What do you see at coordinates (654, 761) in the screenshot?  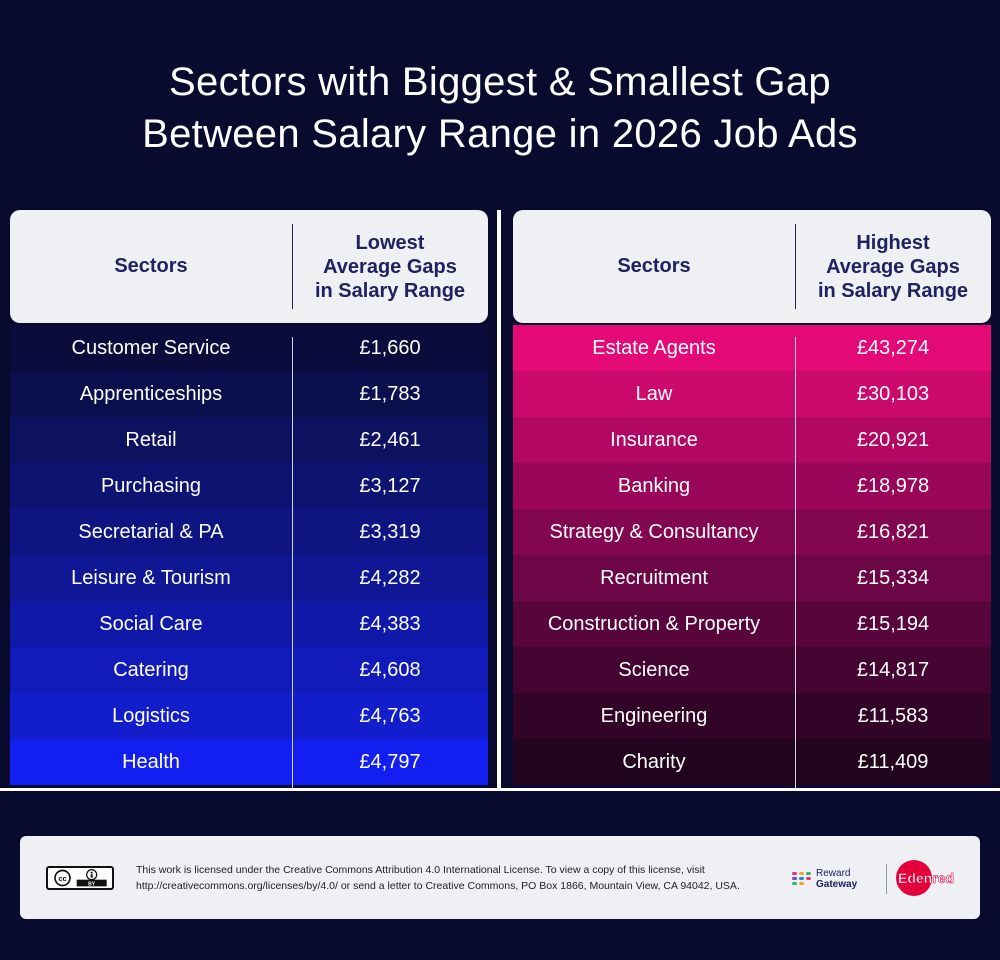 I see `sector-name: Charity` at bounding box center [654, 761].